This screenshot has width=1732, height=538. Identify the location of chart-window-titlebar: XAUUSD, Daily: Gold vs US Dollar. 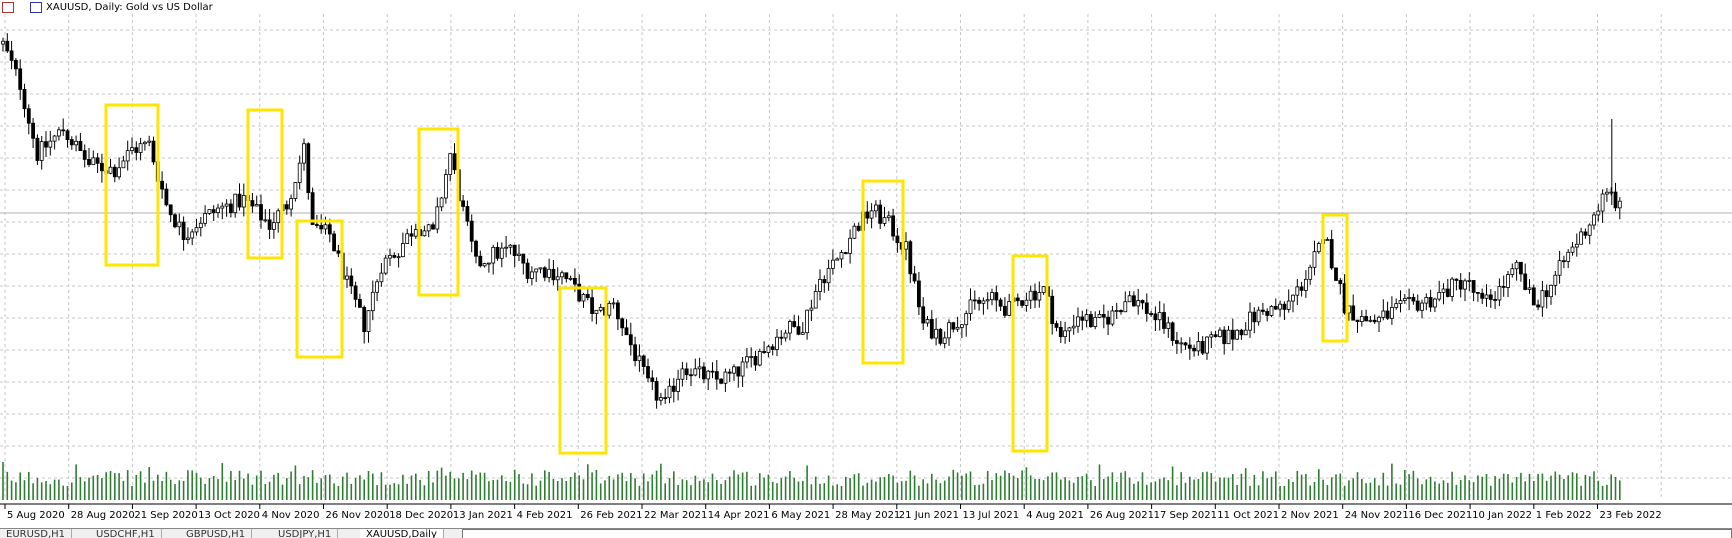
(866, 8).